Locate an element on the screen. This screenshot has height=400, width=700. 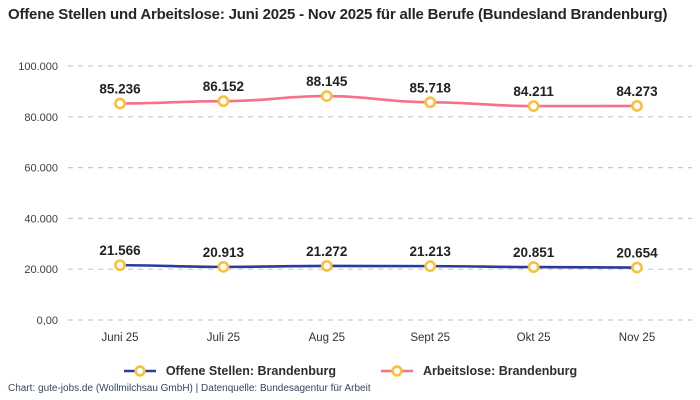
data-point-label: 21.566 is located at coordinates (120, 250).